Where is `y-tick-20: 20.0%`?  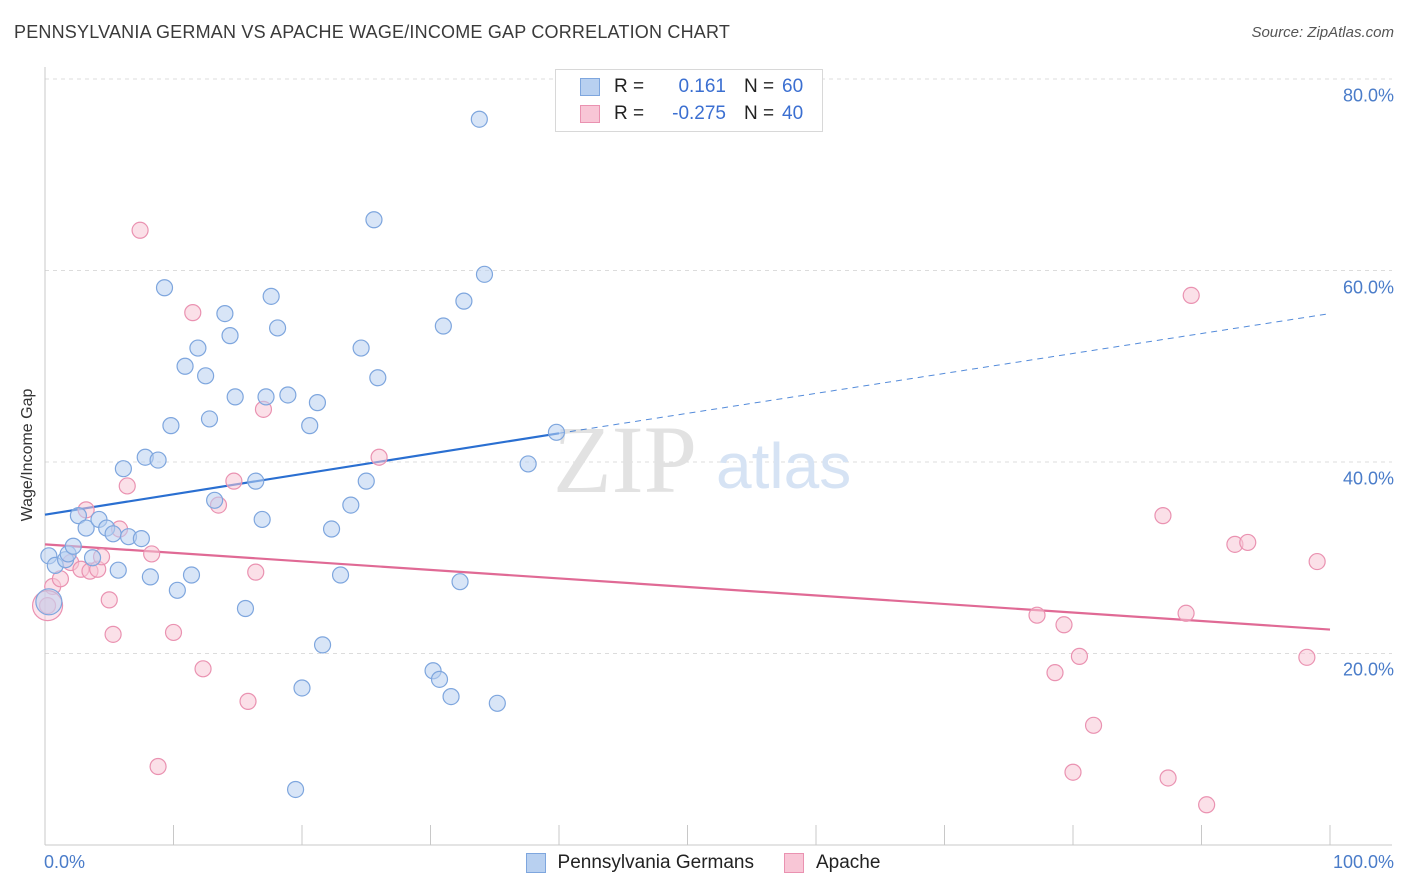 y-tick-20: 20.0% is located at coordinates (1368, 669).